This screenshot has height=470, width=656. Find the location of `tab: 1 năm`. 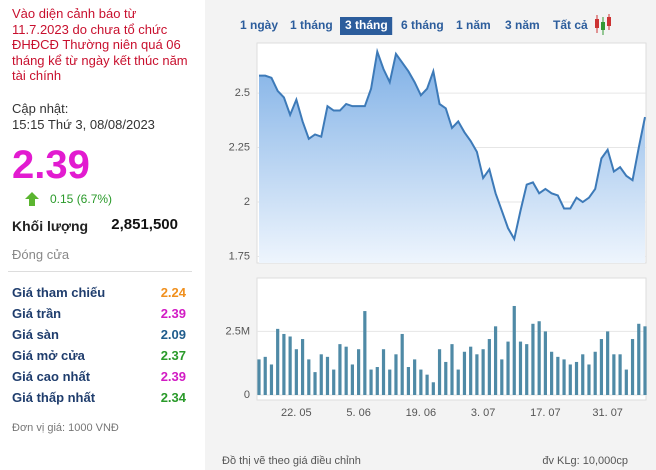

tab: 1 năm is located at coordinates (473, 25).